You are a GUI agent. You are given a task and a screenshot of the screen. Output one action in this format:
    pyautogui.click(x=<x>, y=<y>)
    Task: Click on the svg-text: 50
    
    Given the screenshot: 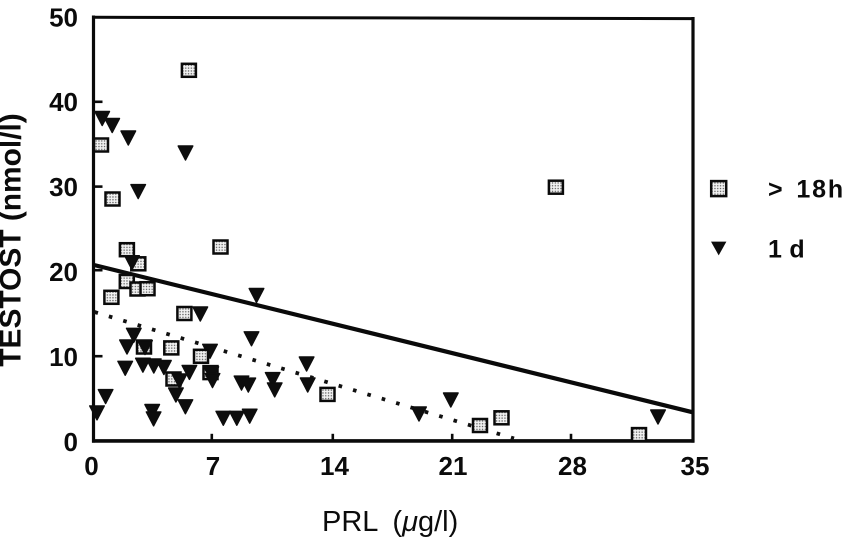 What is the action you would take?
    pyautogui.click(x=63, y=18)
    